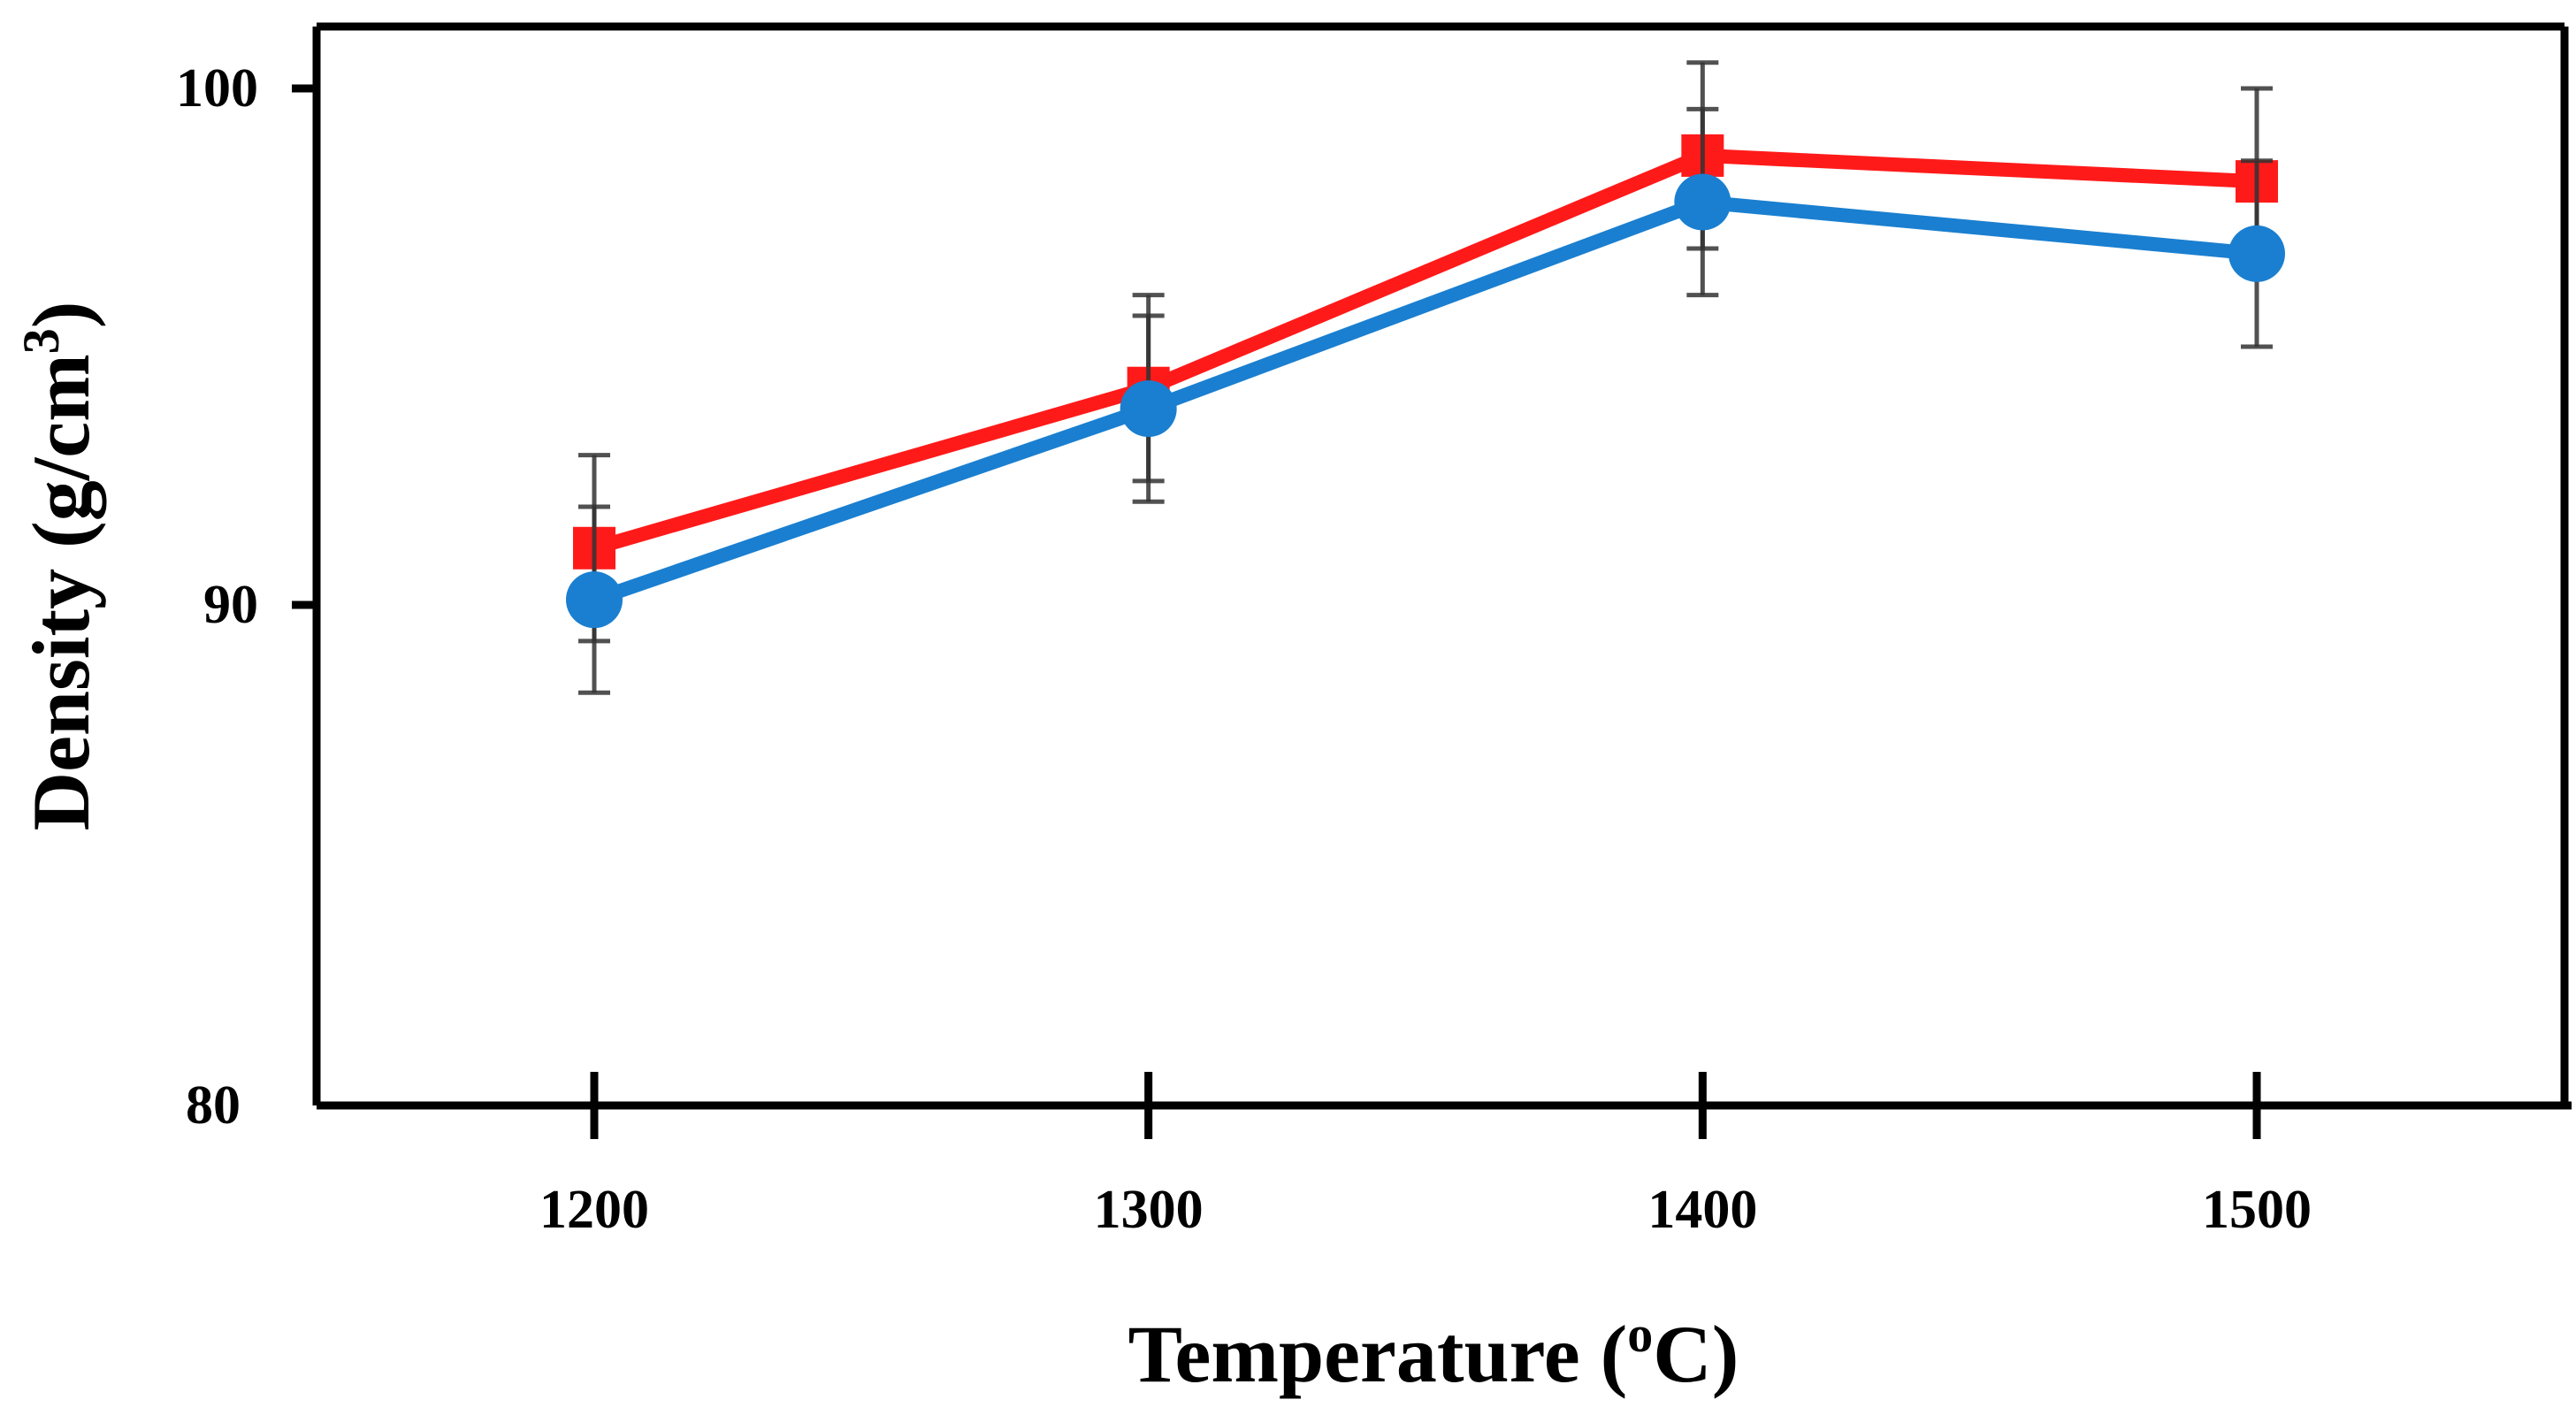  What do you see at coordinates (594, 1210) in the screenshot?
I see `x-tick-label: 1200` at bounding box center [594, 1210].